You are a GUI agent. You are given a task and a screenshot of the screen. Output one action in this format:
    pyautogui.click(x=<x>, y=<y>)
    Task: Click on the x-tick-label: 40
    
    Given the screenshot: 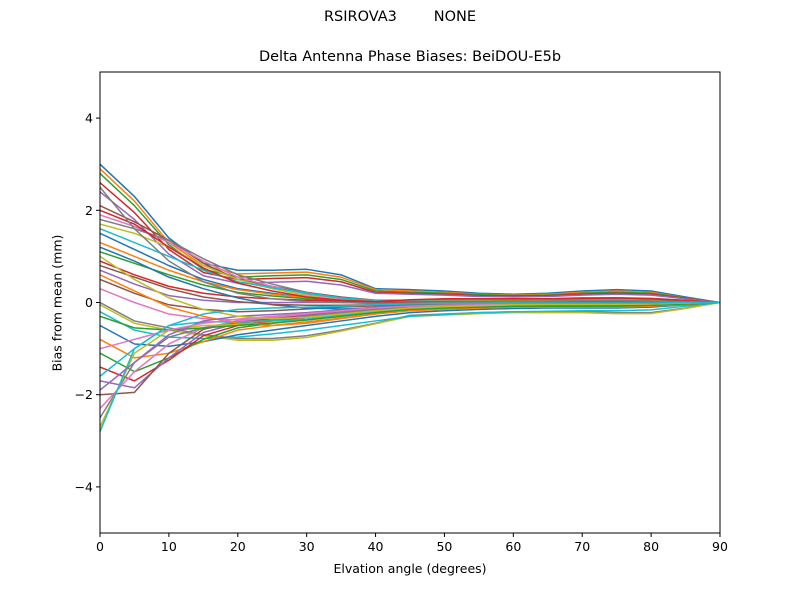 What is the action you would take?
    pyautogui.click(x=376, y=546)
    